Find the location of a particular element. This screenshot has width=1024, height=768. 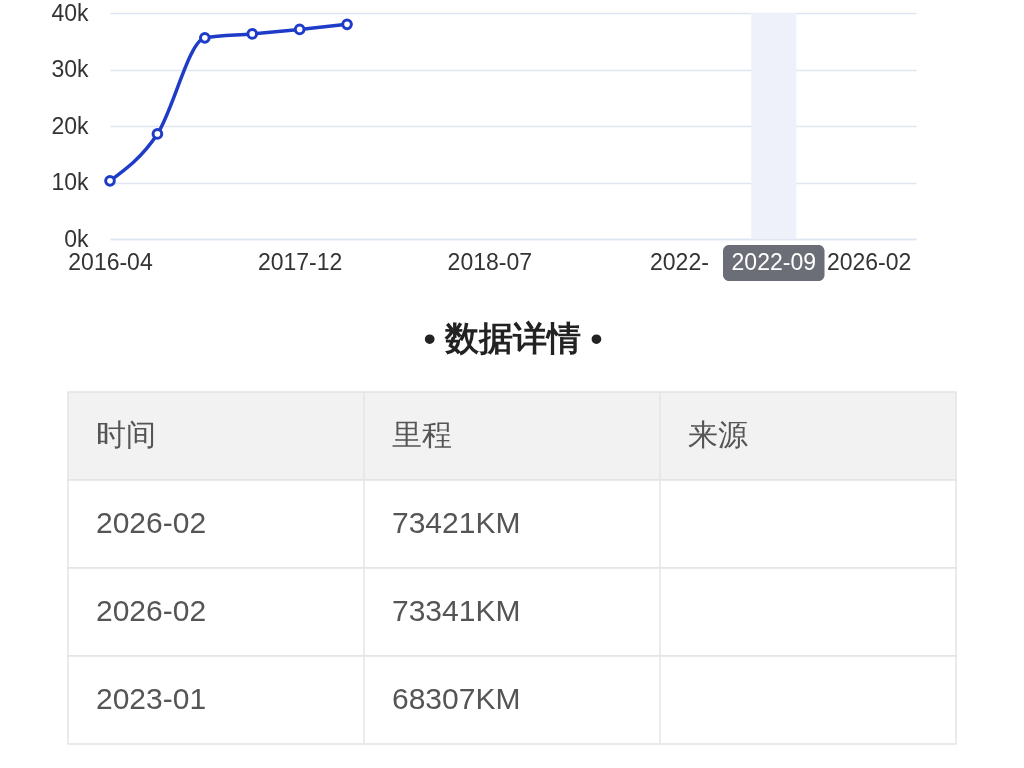

text: • 数据详情 • is located at coordinates (513, 338).